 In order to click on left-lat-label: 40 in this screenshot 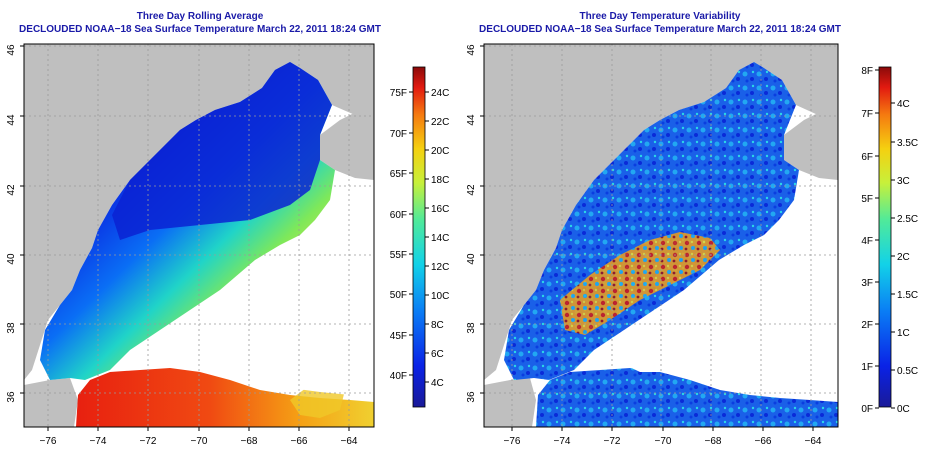, I will do `click(11, 259)`.